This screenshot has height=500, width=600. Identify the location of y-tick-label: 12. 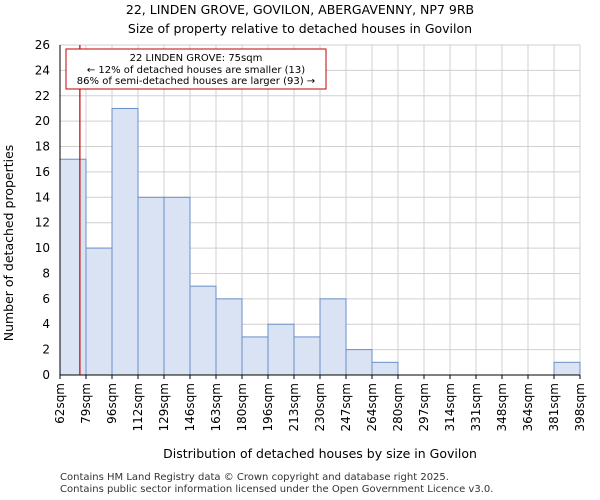
(42, 223).